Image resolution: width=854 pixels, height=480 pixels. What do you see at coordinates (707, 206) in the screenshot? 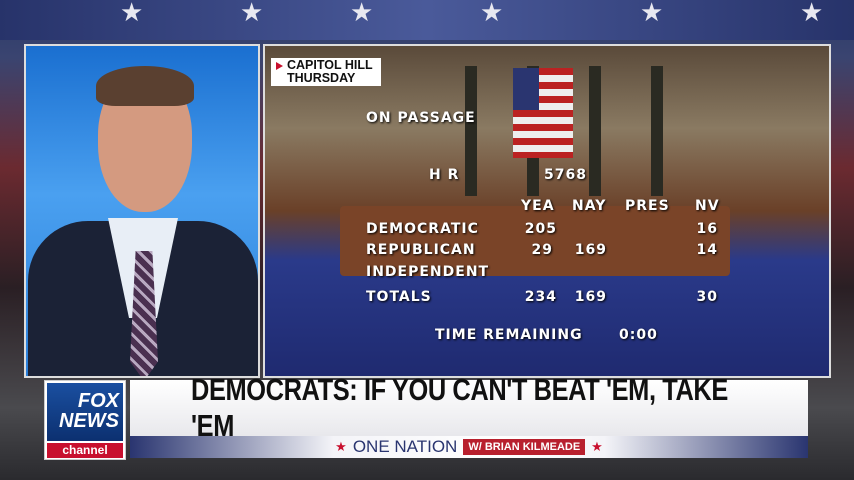
I see `col-nv: NV` at bounding box center [707, 206].